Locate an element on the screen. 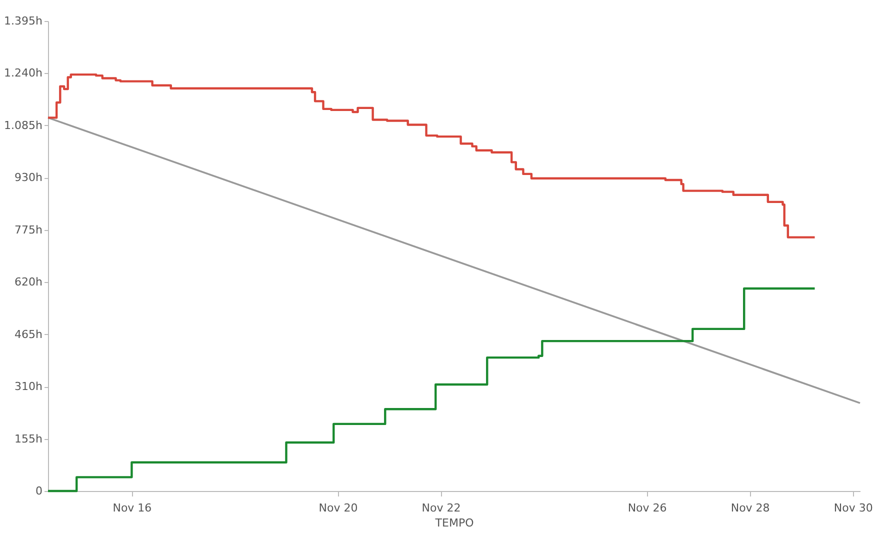 This screenshot has width=894, height=537. y-tick-label: 310h is located at coordinates (28, 387).